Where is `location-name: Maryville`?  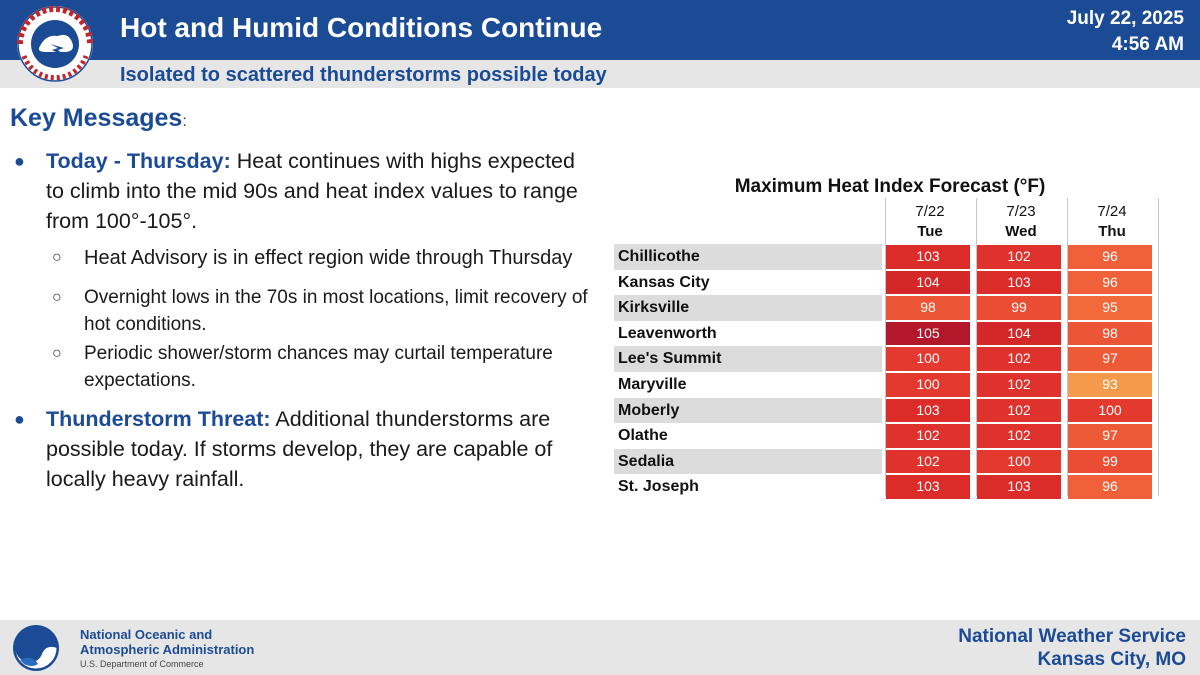 location-name: Maryville is located at coordinates (652, 384).